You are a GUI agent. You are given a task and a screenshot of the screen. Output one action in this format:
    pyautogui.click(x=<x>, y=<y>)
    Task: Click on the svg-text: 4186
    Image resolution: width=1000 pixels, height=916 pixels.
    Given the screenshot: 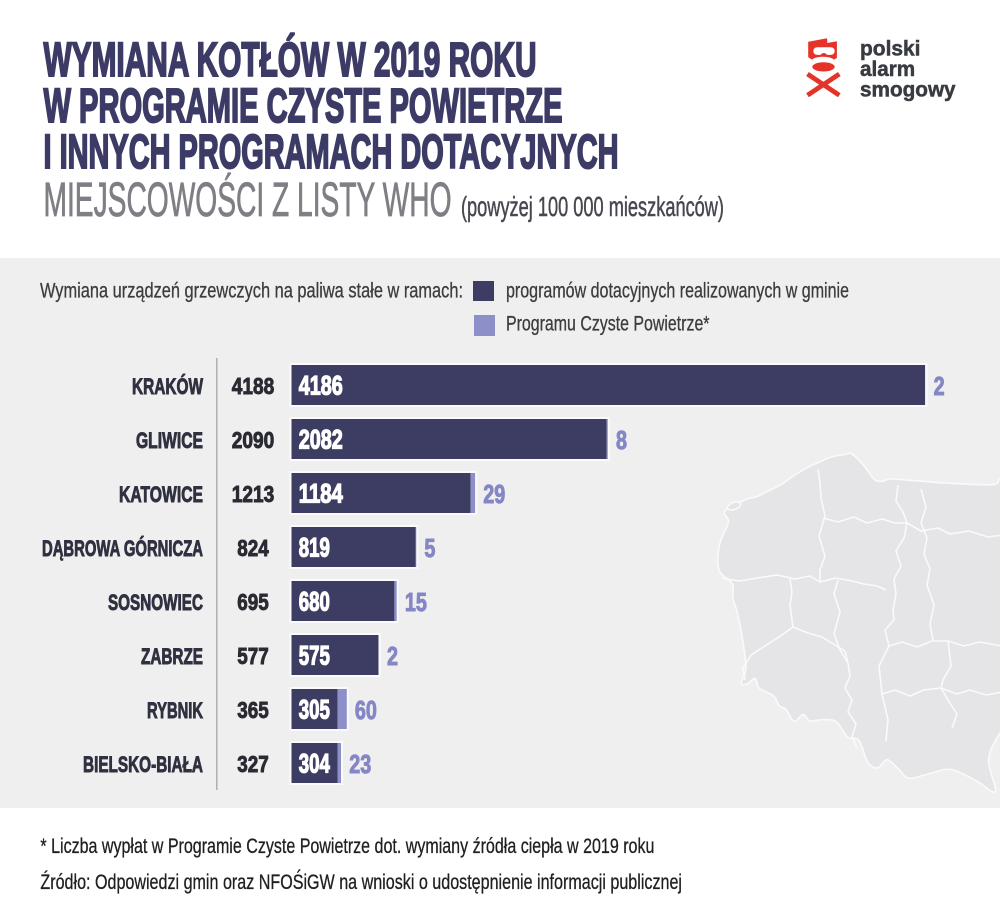 What is the action you would take?
    pyautogui.click(x=321, y=386)
    